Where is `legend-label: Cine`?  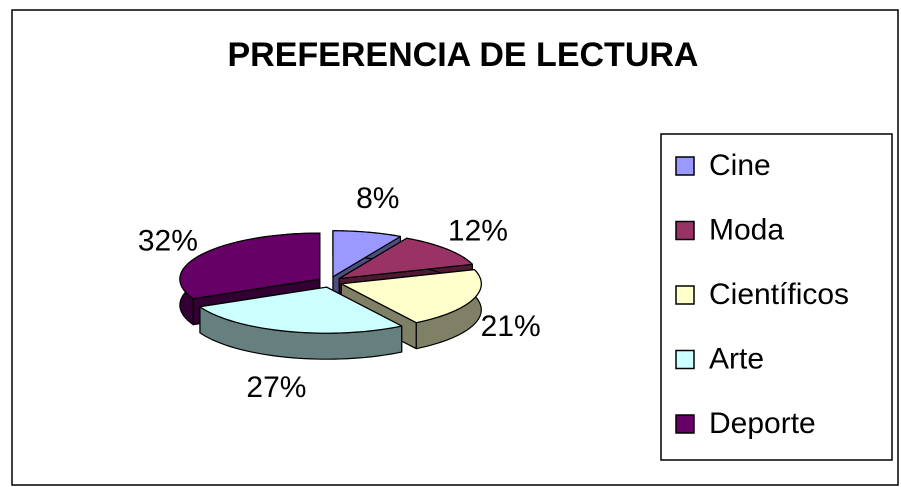
legend-label: Cine is located at coordinates (740, 165).